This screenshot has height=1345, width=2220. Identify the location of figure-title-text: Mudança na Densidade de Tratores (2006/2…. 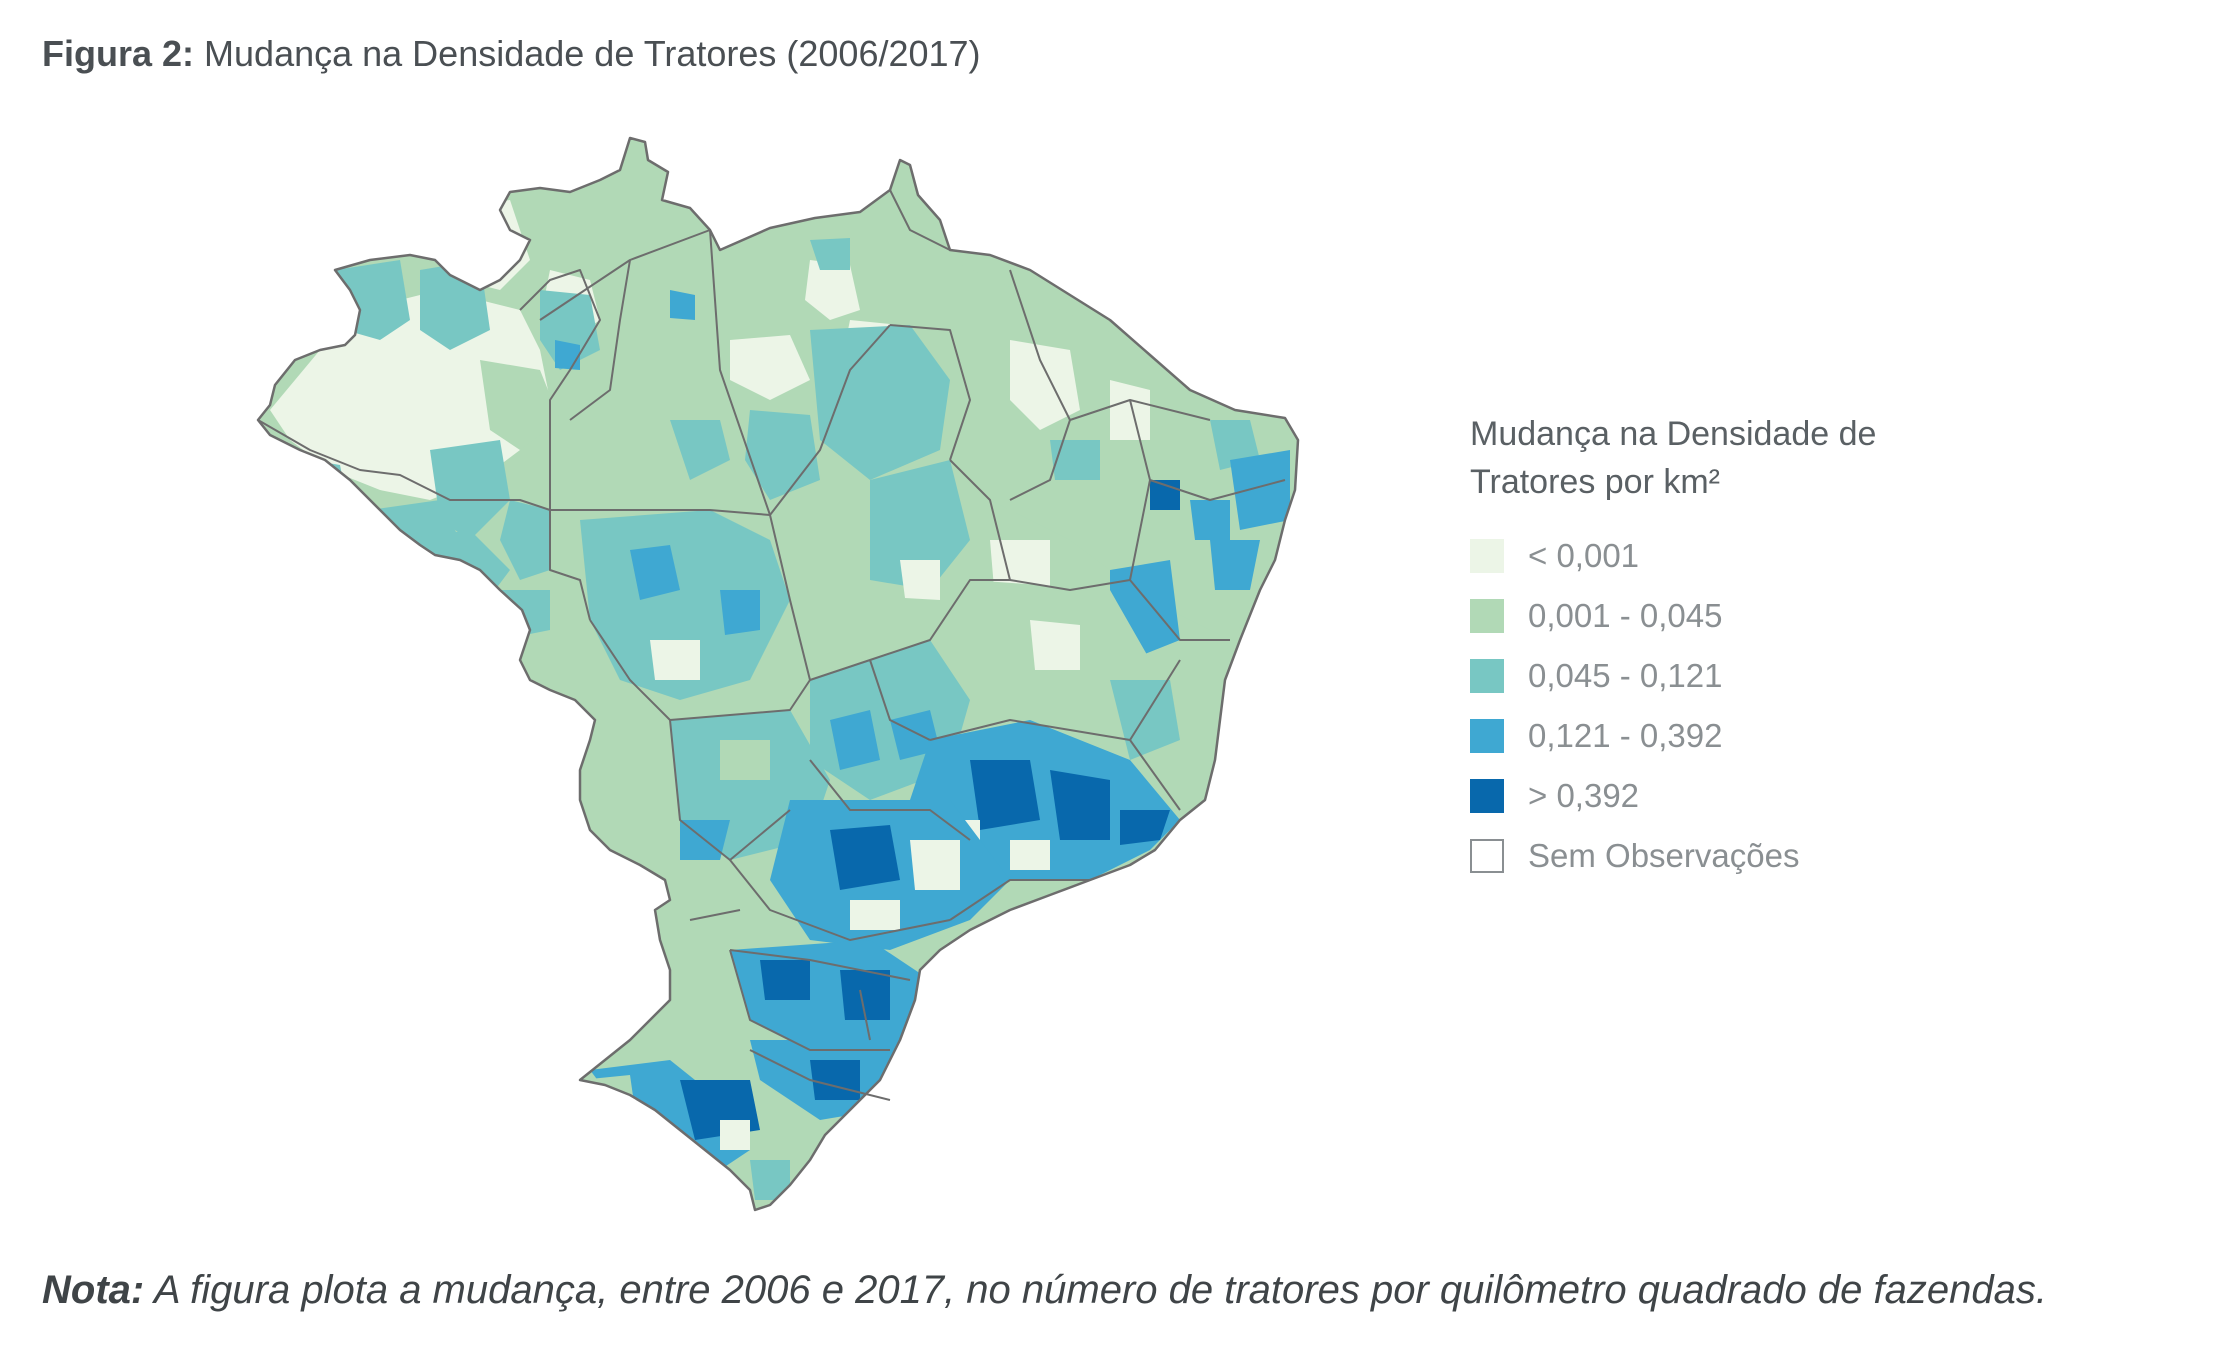
(592, 53).